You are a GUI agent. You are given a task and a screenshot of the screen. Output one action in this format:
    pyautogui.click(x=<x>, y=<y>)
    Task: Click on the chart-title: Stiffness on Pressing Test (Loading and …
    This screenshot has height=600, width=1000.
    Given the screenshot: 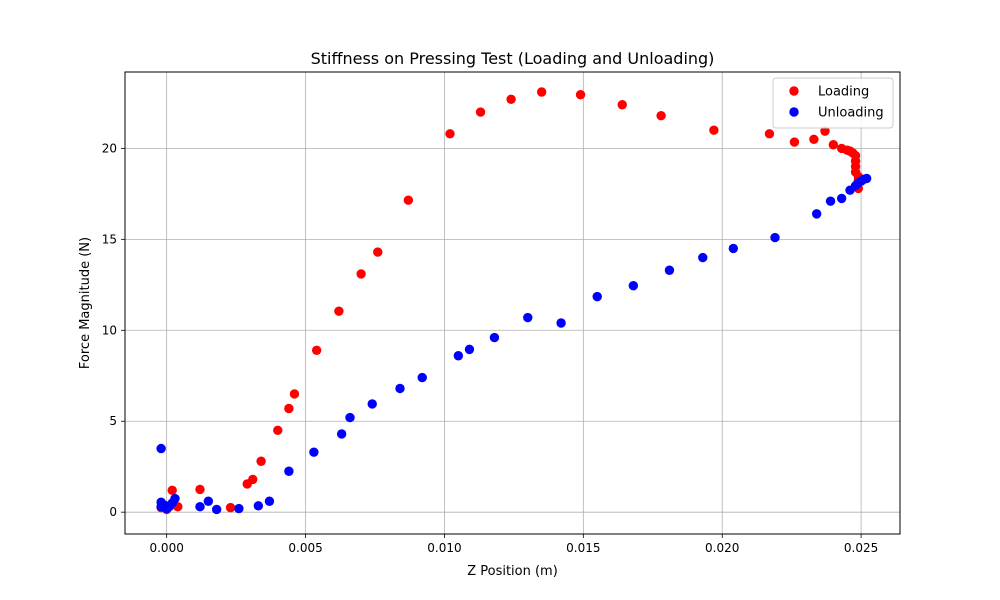 What is the action you would take?
    pyautogui.click(x=513, y=58)
    